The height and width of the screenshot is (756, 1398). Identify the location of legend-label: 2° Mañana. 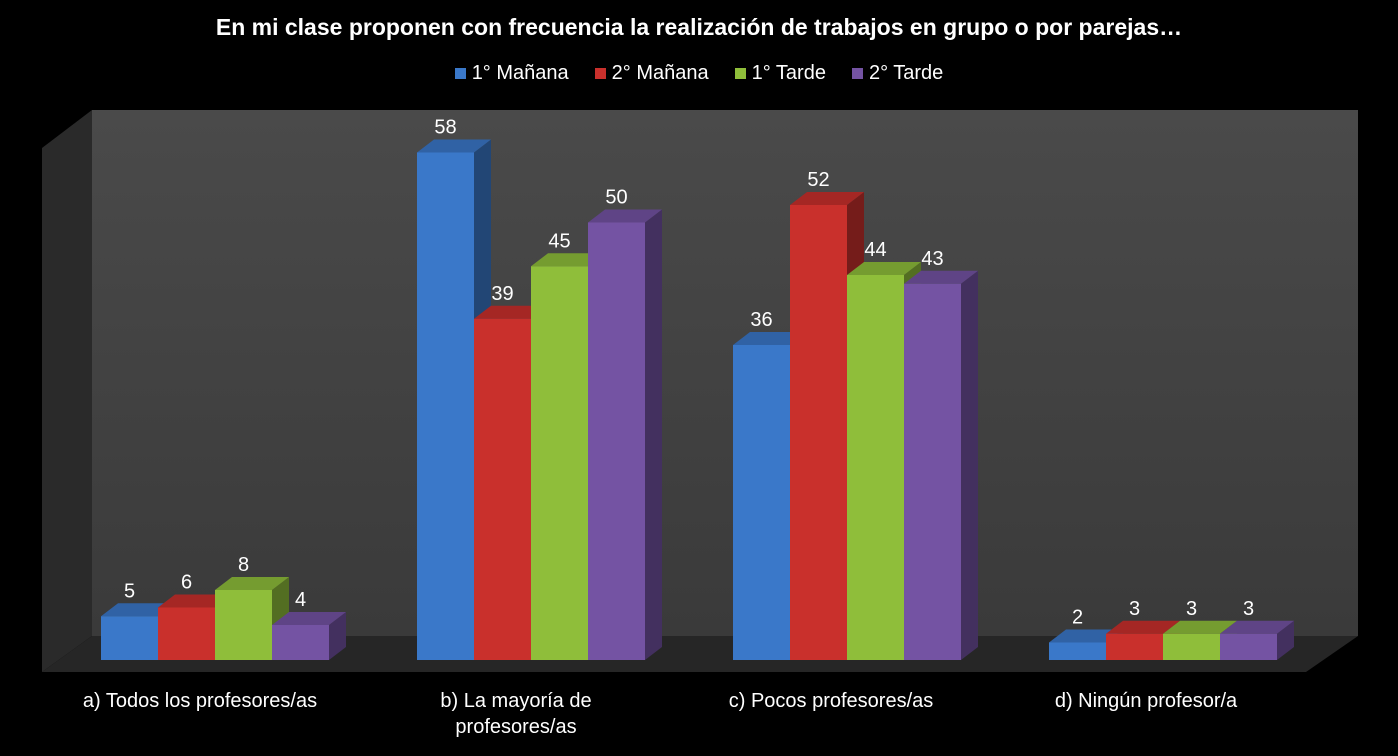
(660, 73).